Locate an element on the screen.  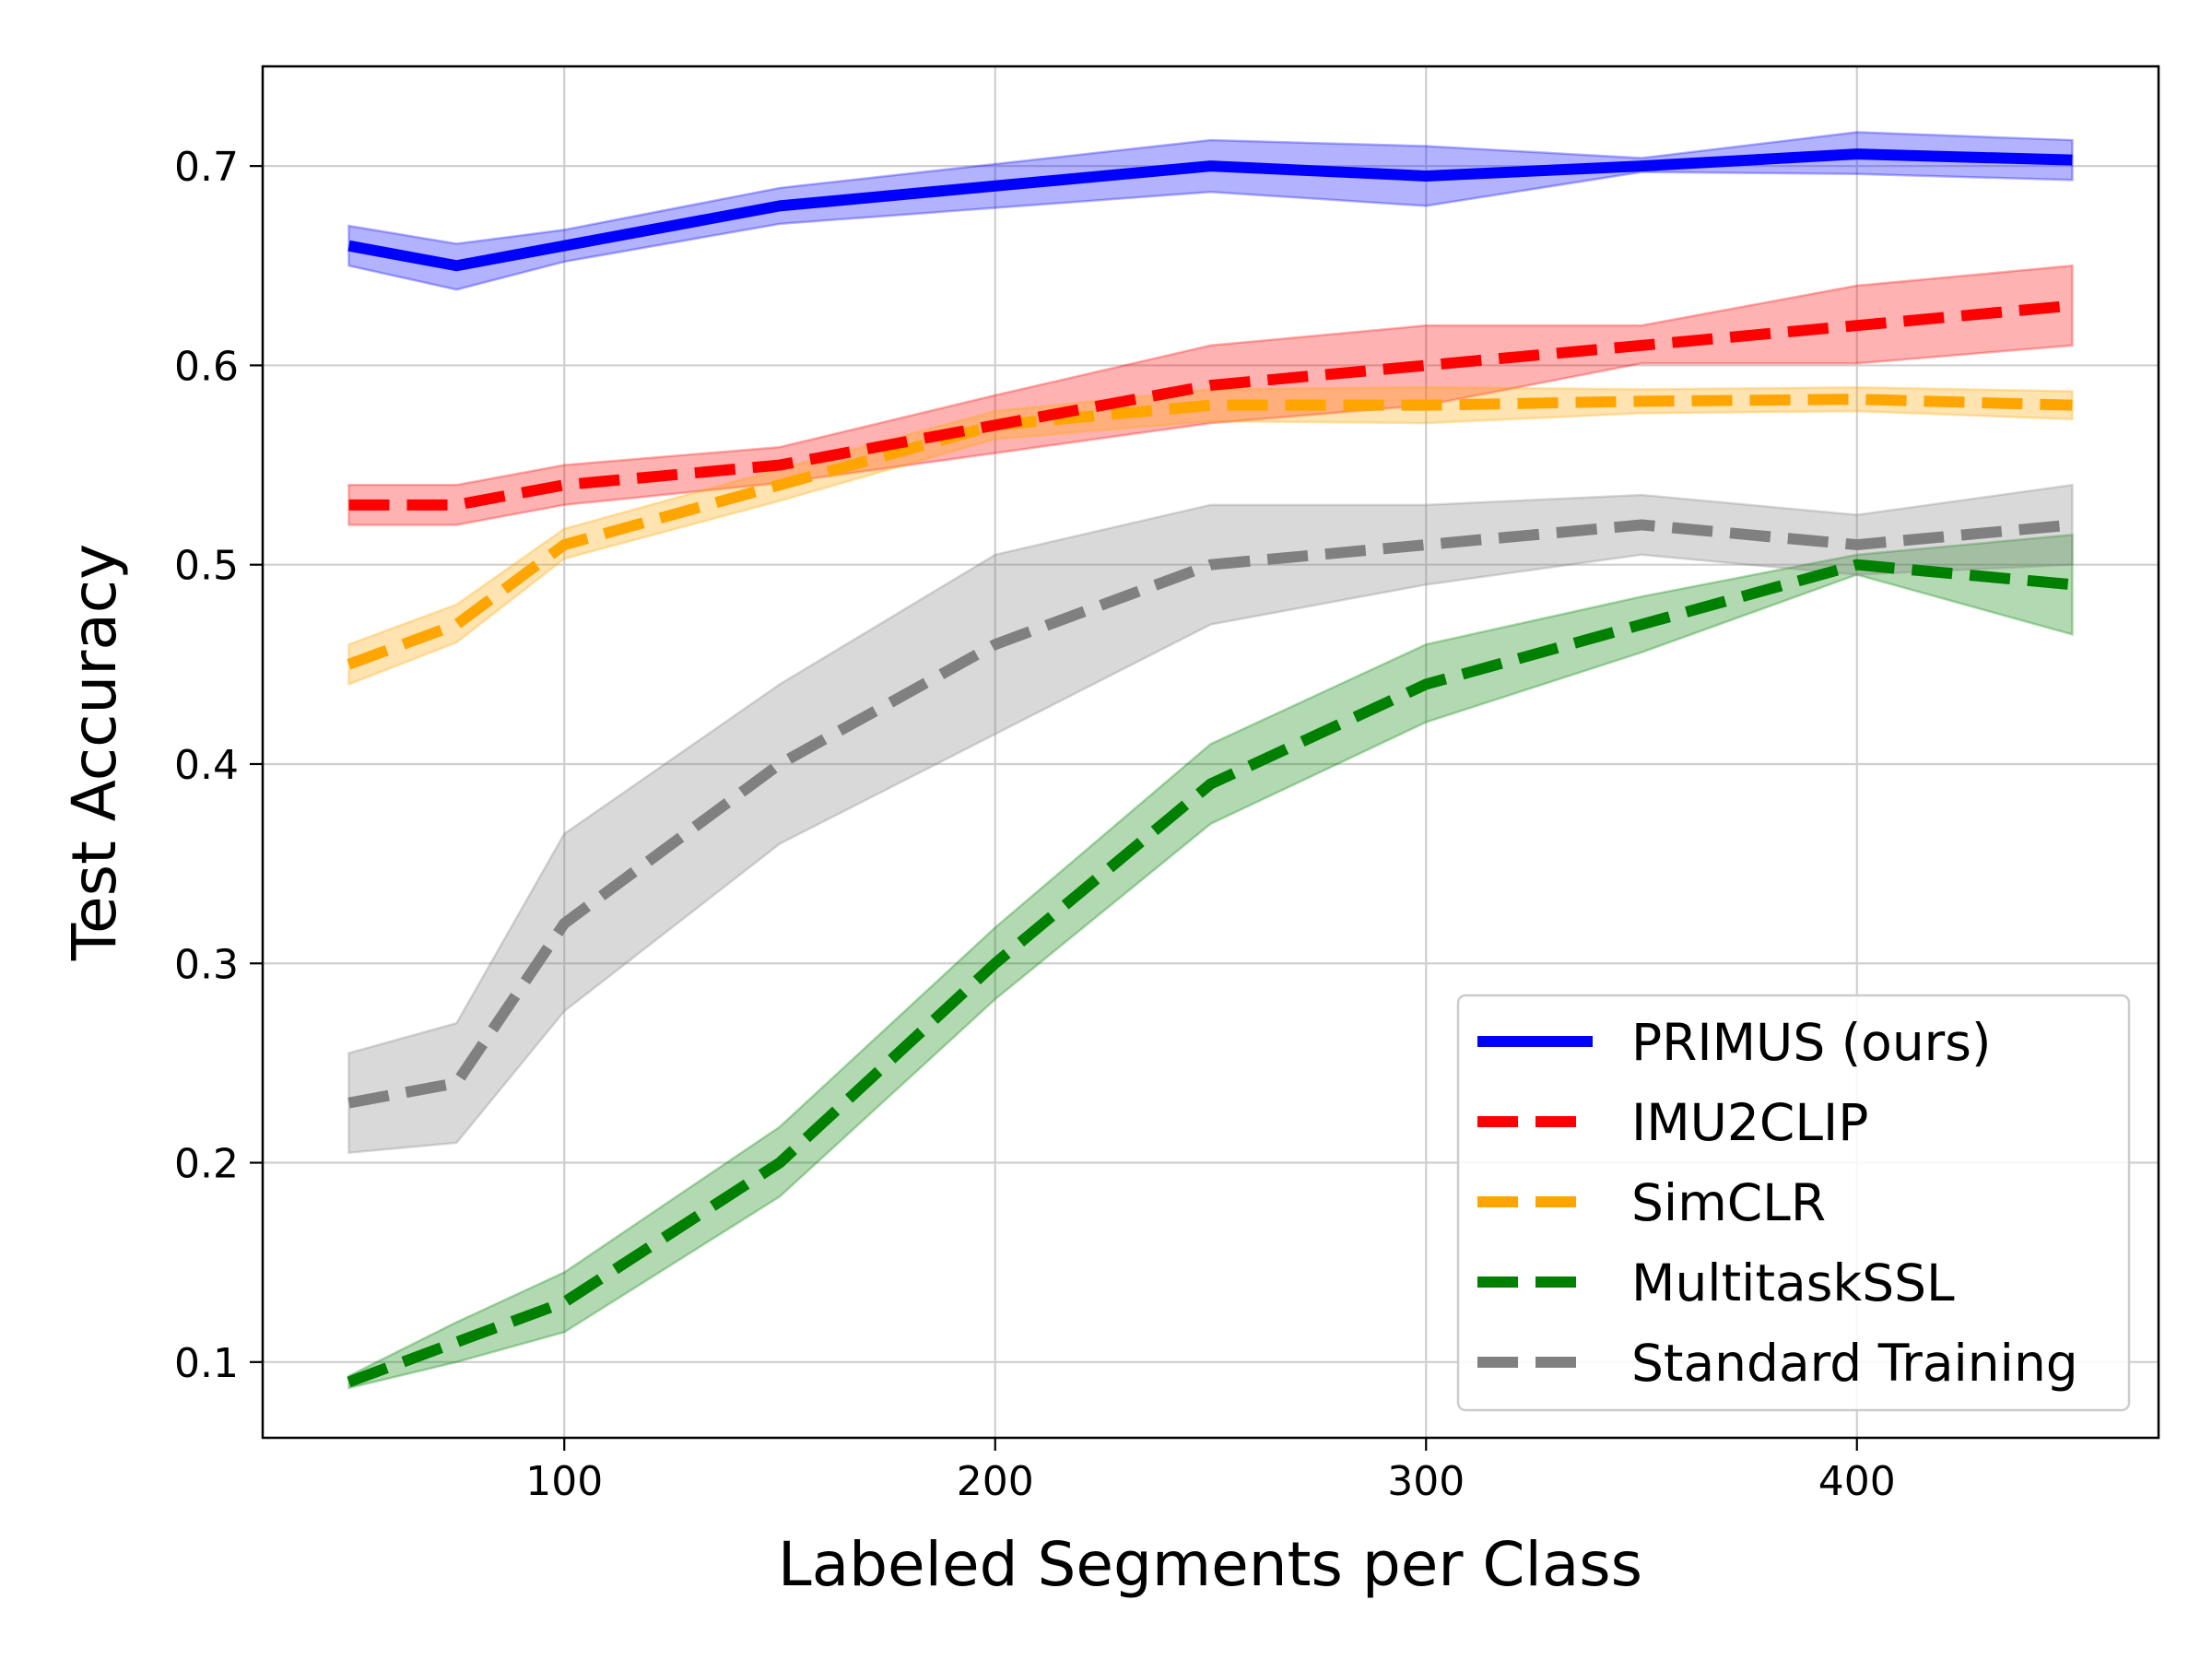
y-axis-title: Test Accuracy is located at coordinates (94, 752).